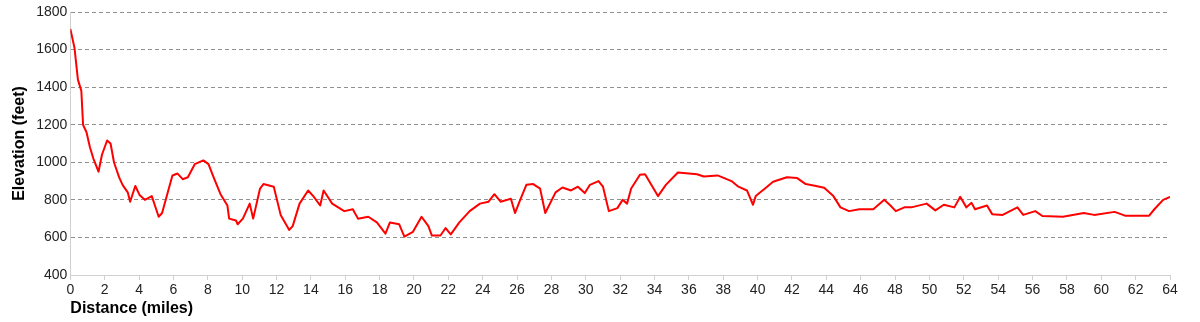 The image size is (1200, 322). I want to click on y-axis-title: Elevation (feet), so click(19, 143).